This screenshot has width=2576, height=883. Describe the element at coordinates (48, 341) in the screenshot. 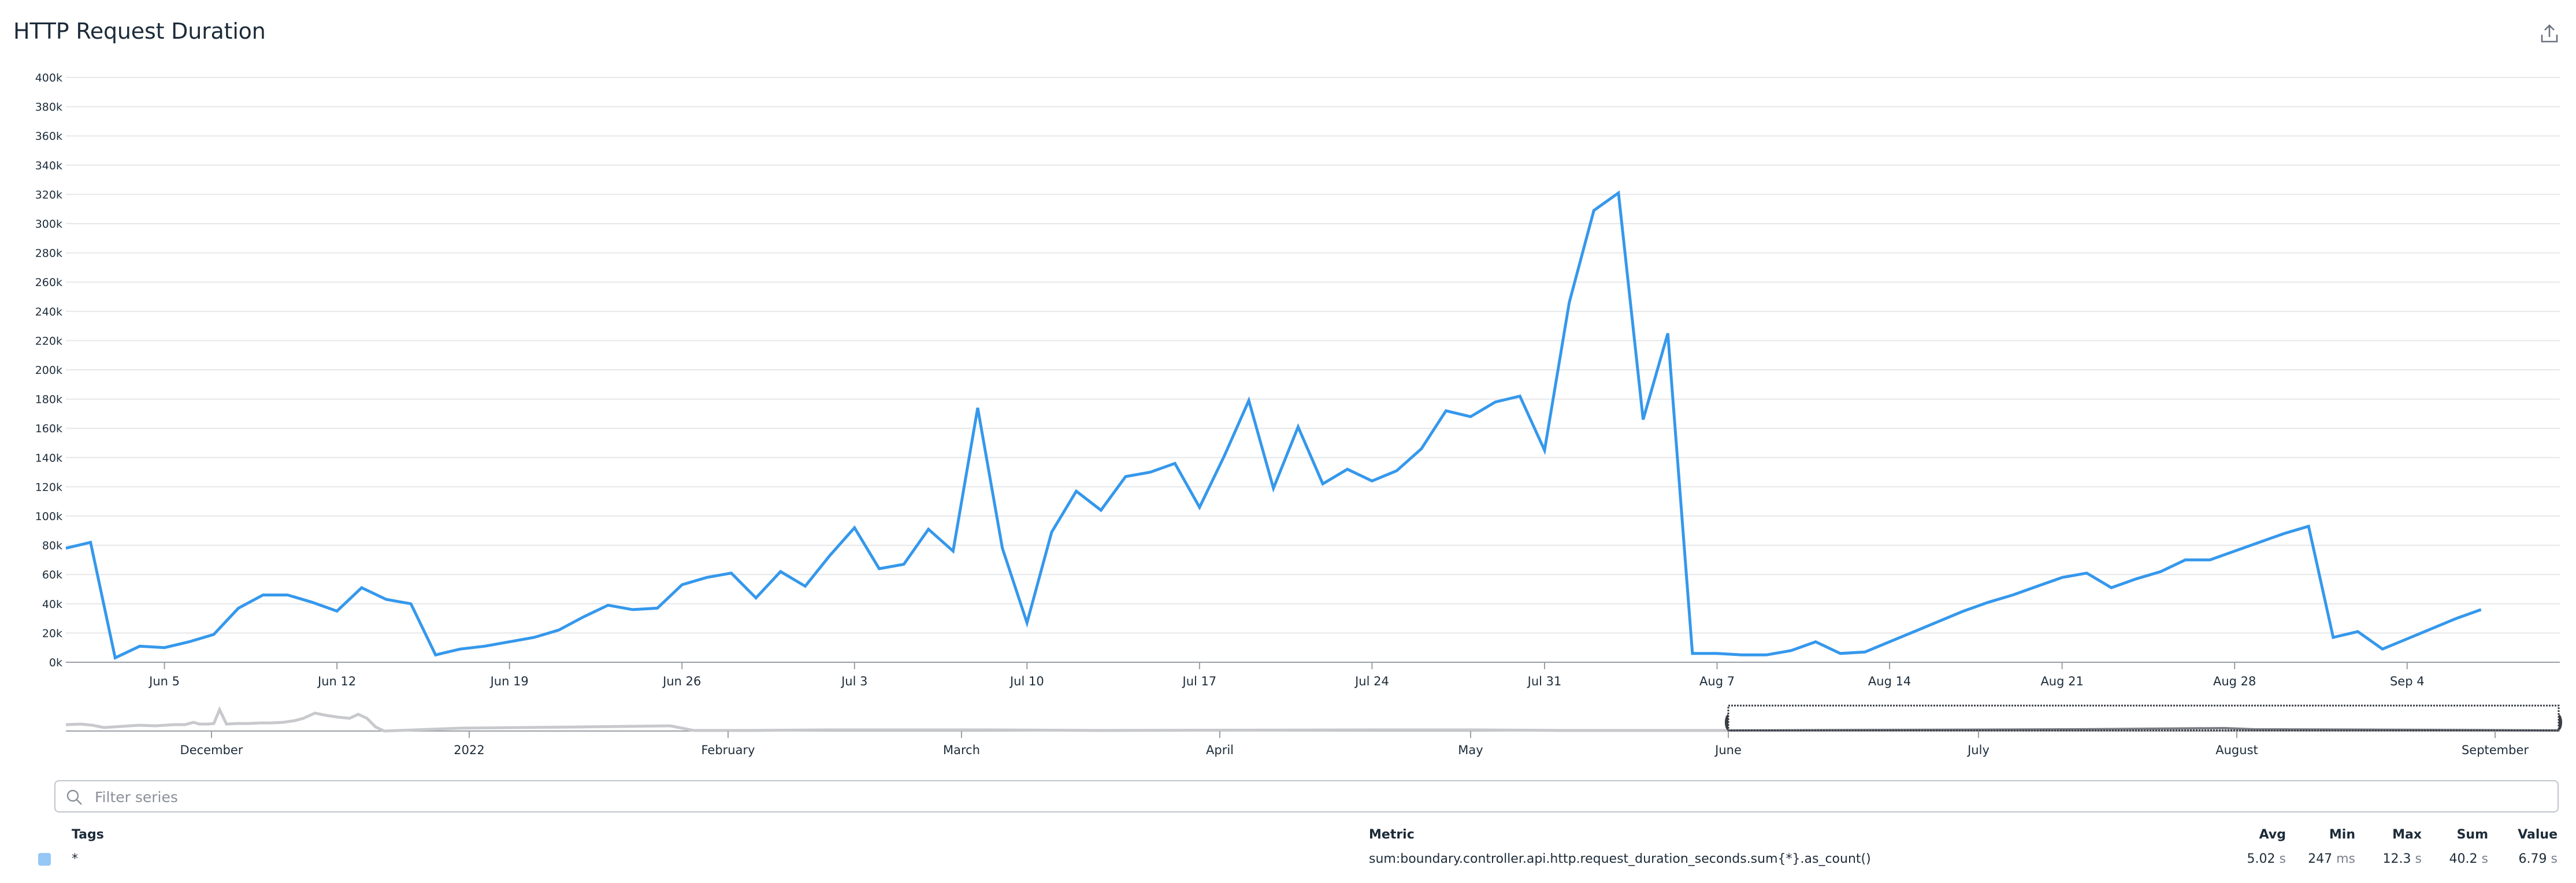

I see `y-tick-label: 220k` at that location.